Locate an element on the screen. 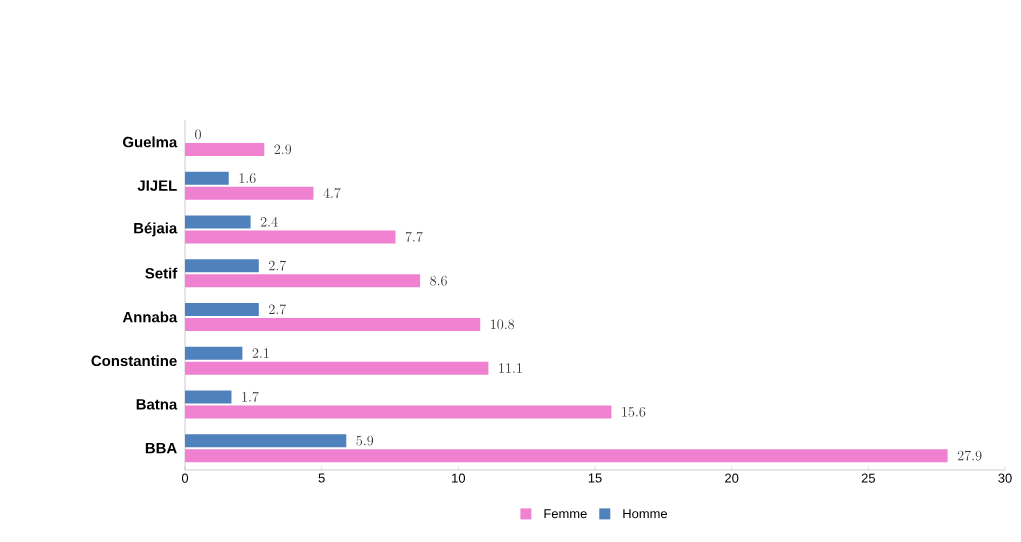  y-tick-label: Guelma is located at coordinates (150, 142).